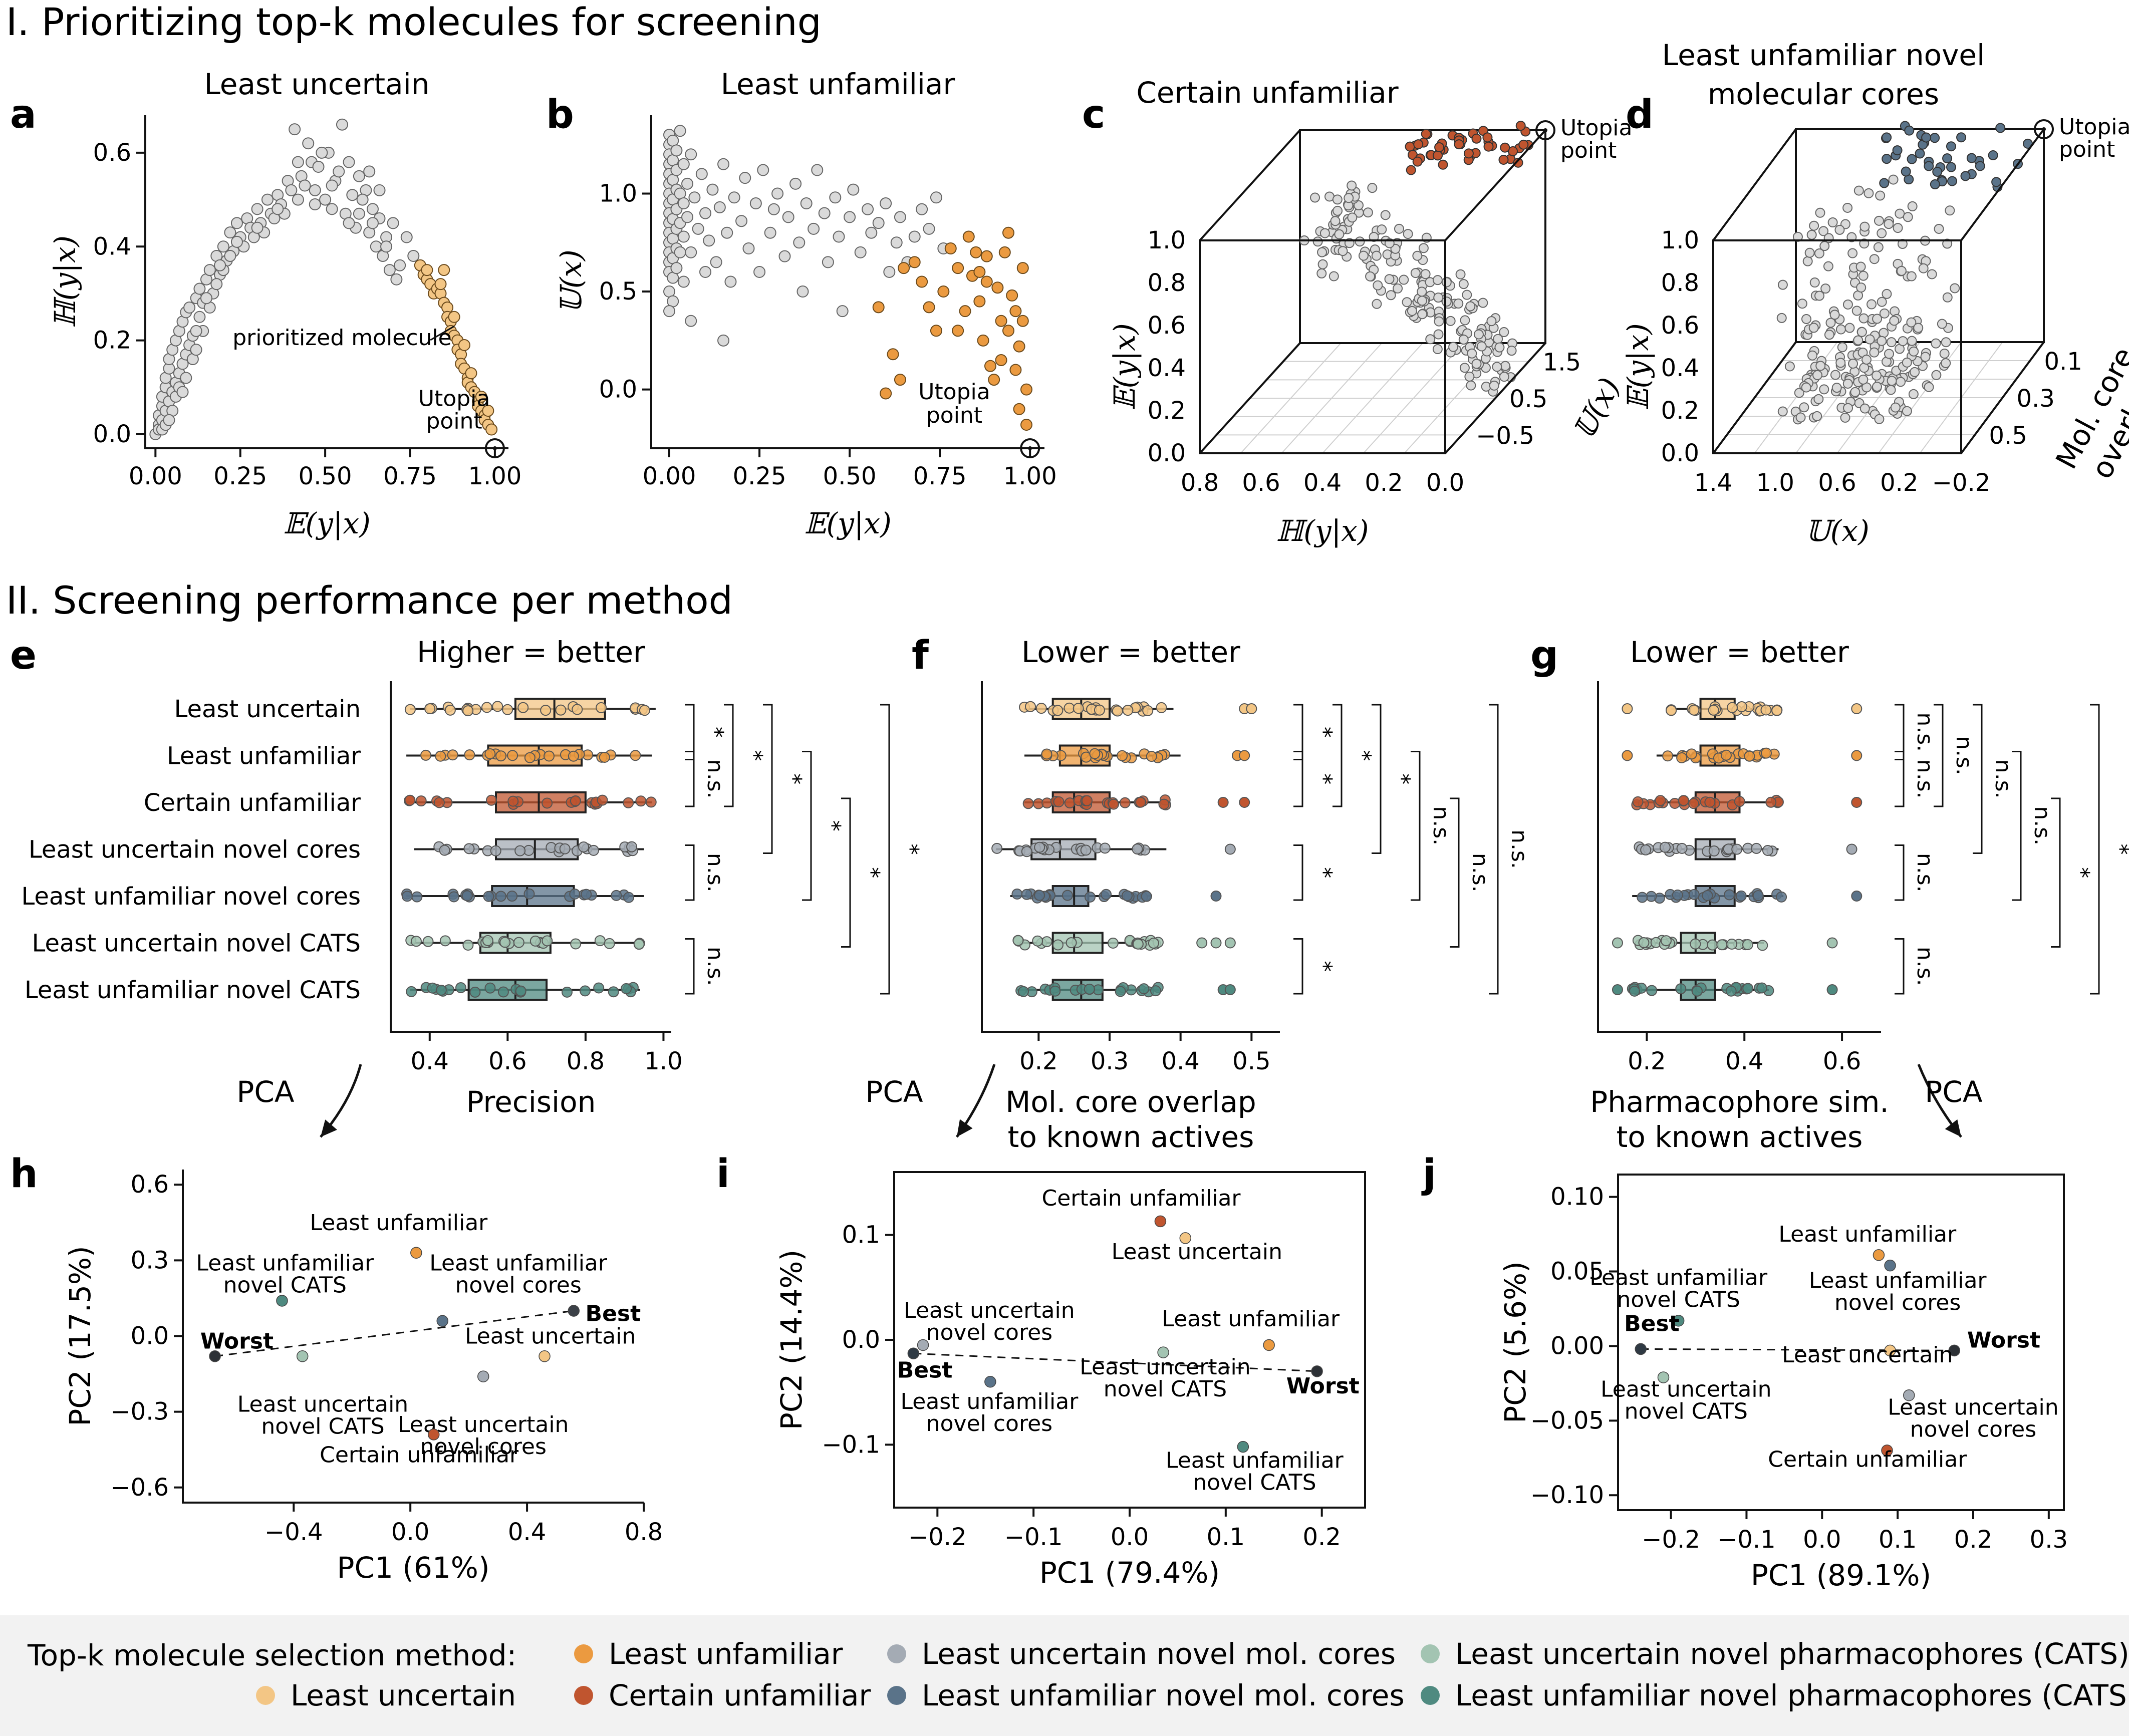 The width and height of the screenshot is (2129, 1736). What do you see at coordinates (342, 338) in the screenshot?
I see `annotation-text: prioritized molecule` at bounding box center [342, 338].